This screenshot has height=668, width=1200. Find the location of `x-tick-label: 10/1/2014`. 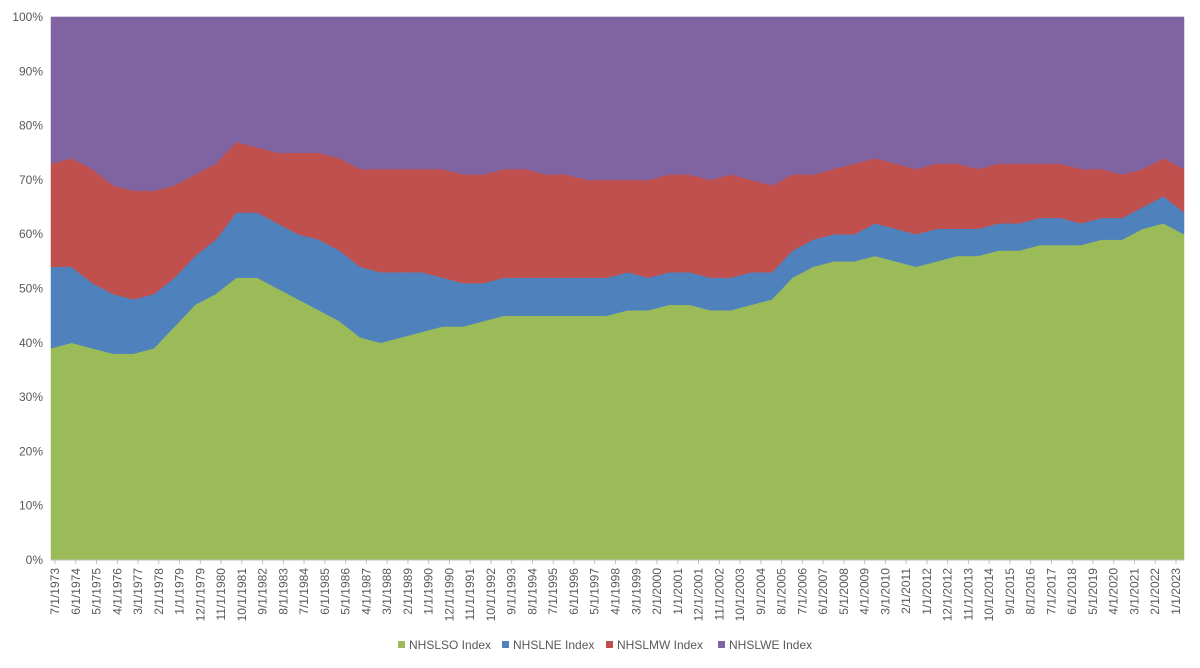

x-tick-label: 10/1/2014 is located at coordinates (989, 595).